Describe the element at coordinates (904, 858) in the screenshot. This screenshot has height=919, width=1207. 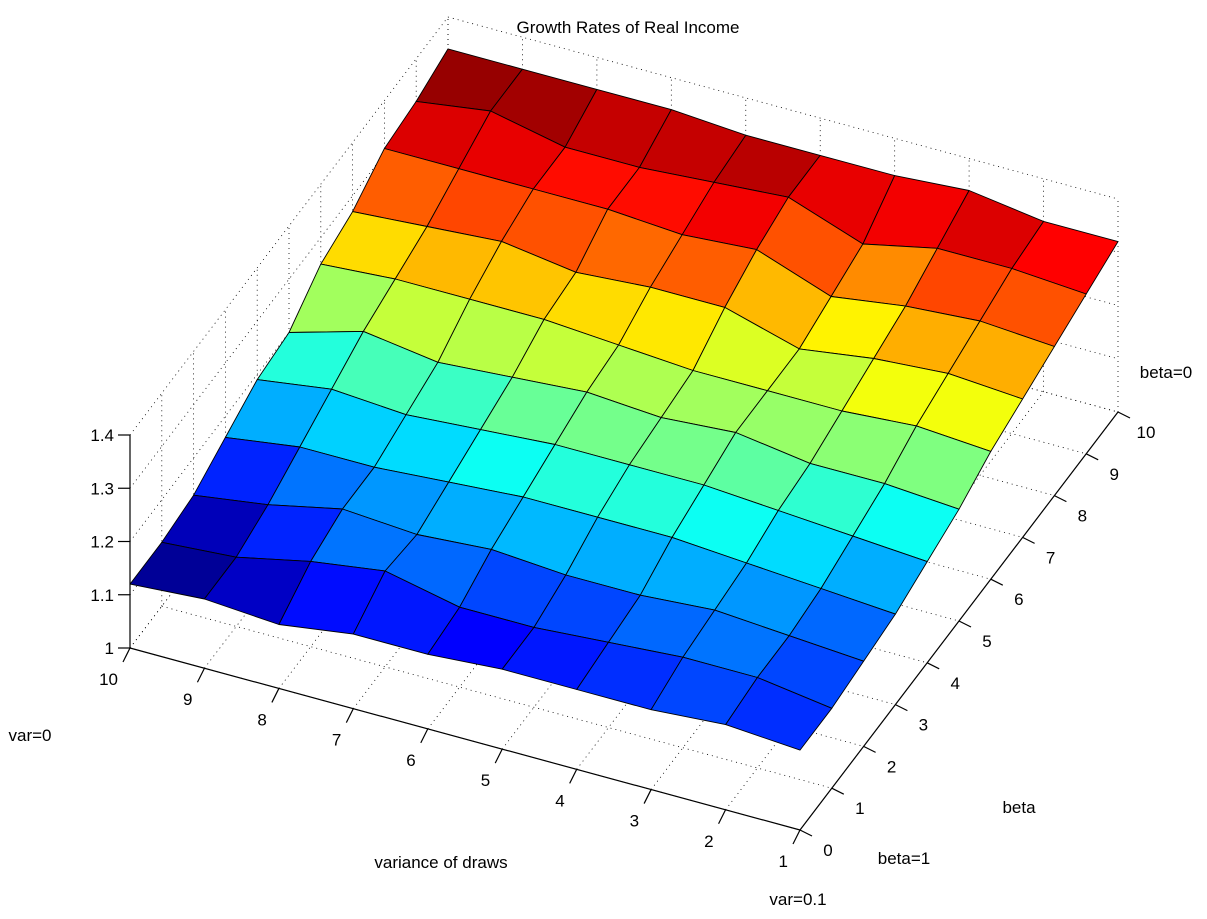
I see `annotation-beta-start: beta=1` at that location.